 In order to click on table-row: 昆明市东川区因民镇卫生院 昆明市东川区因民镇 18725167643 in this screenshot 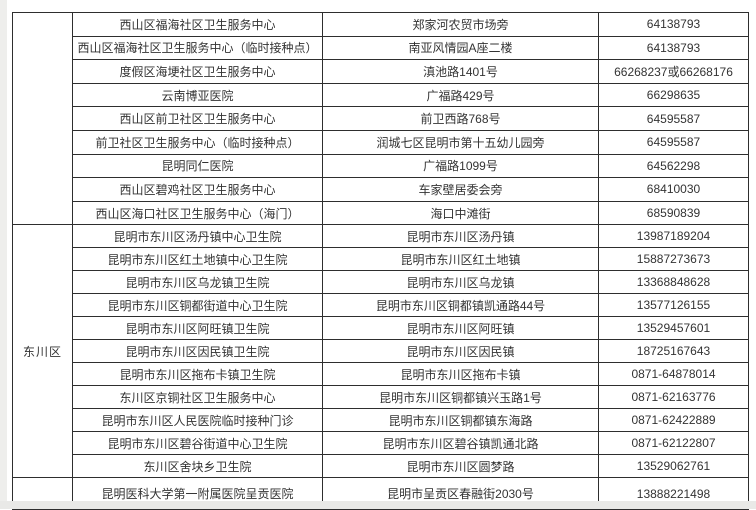, I will do `click(381, 351)`.